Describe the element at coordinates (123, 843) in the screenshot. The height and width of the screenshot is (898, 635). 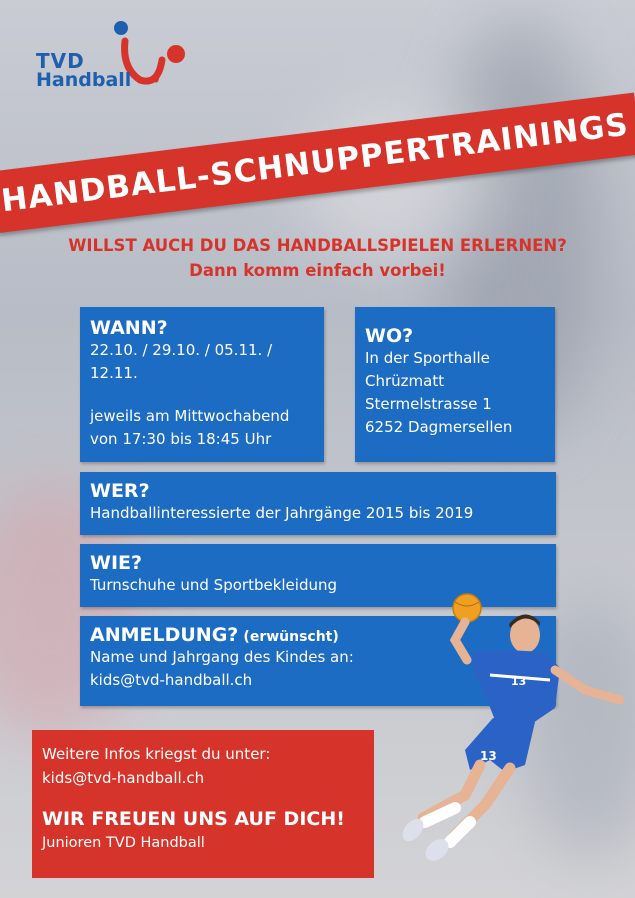
I see `footer-signature: Junioren TVD Handball` at that location.